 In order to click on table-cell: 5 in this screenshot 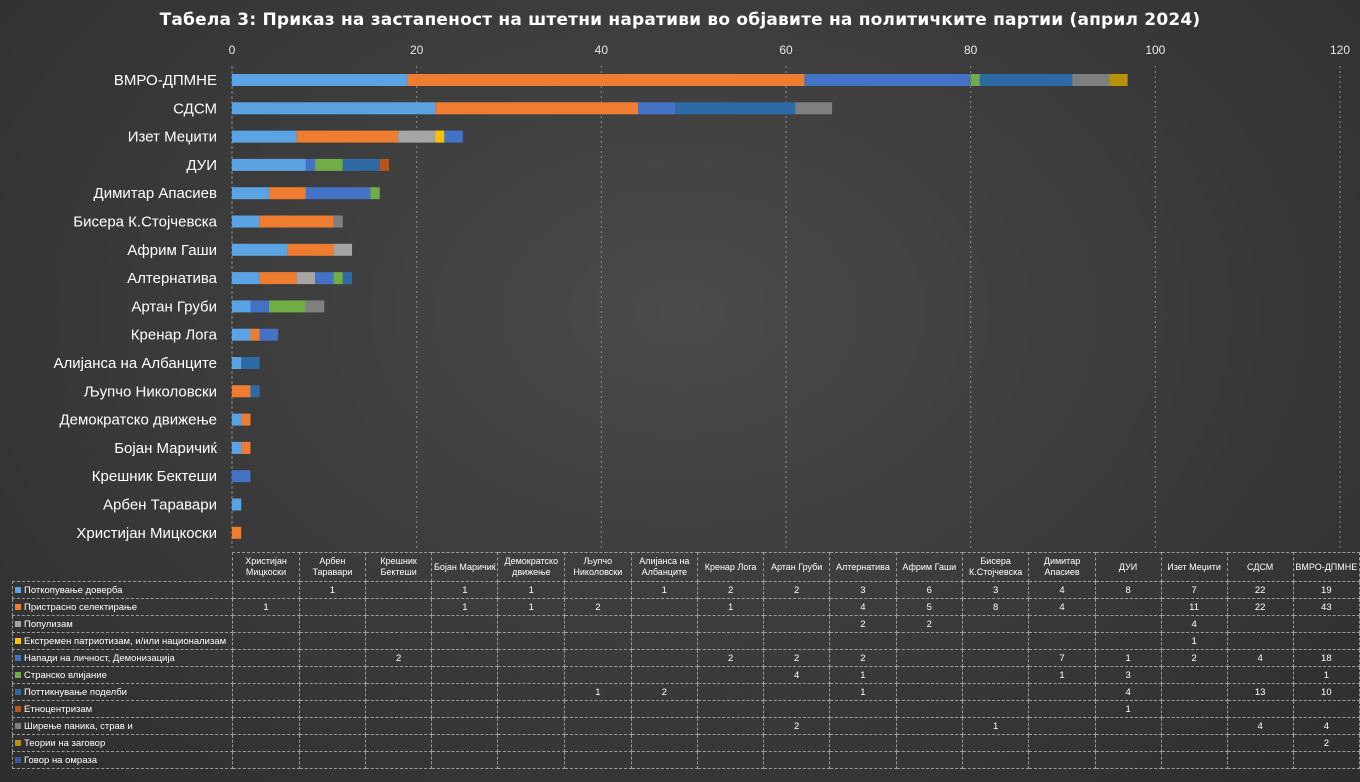, I will do `click(929, 607)`.